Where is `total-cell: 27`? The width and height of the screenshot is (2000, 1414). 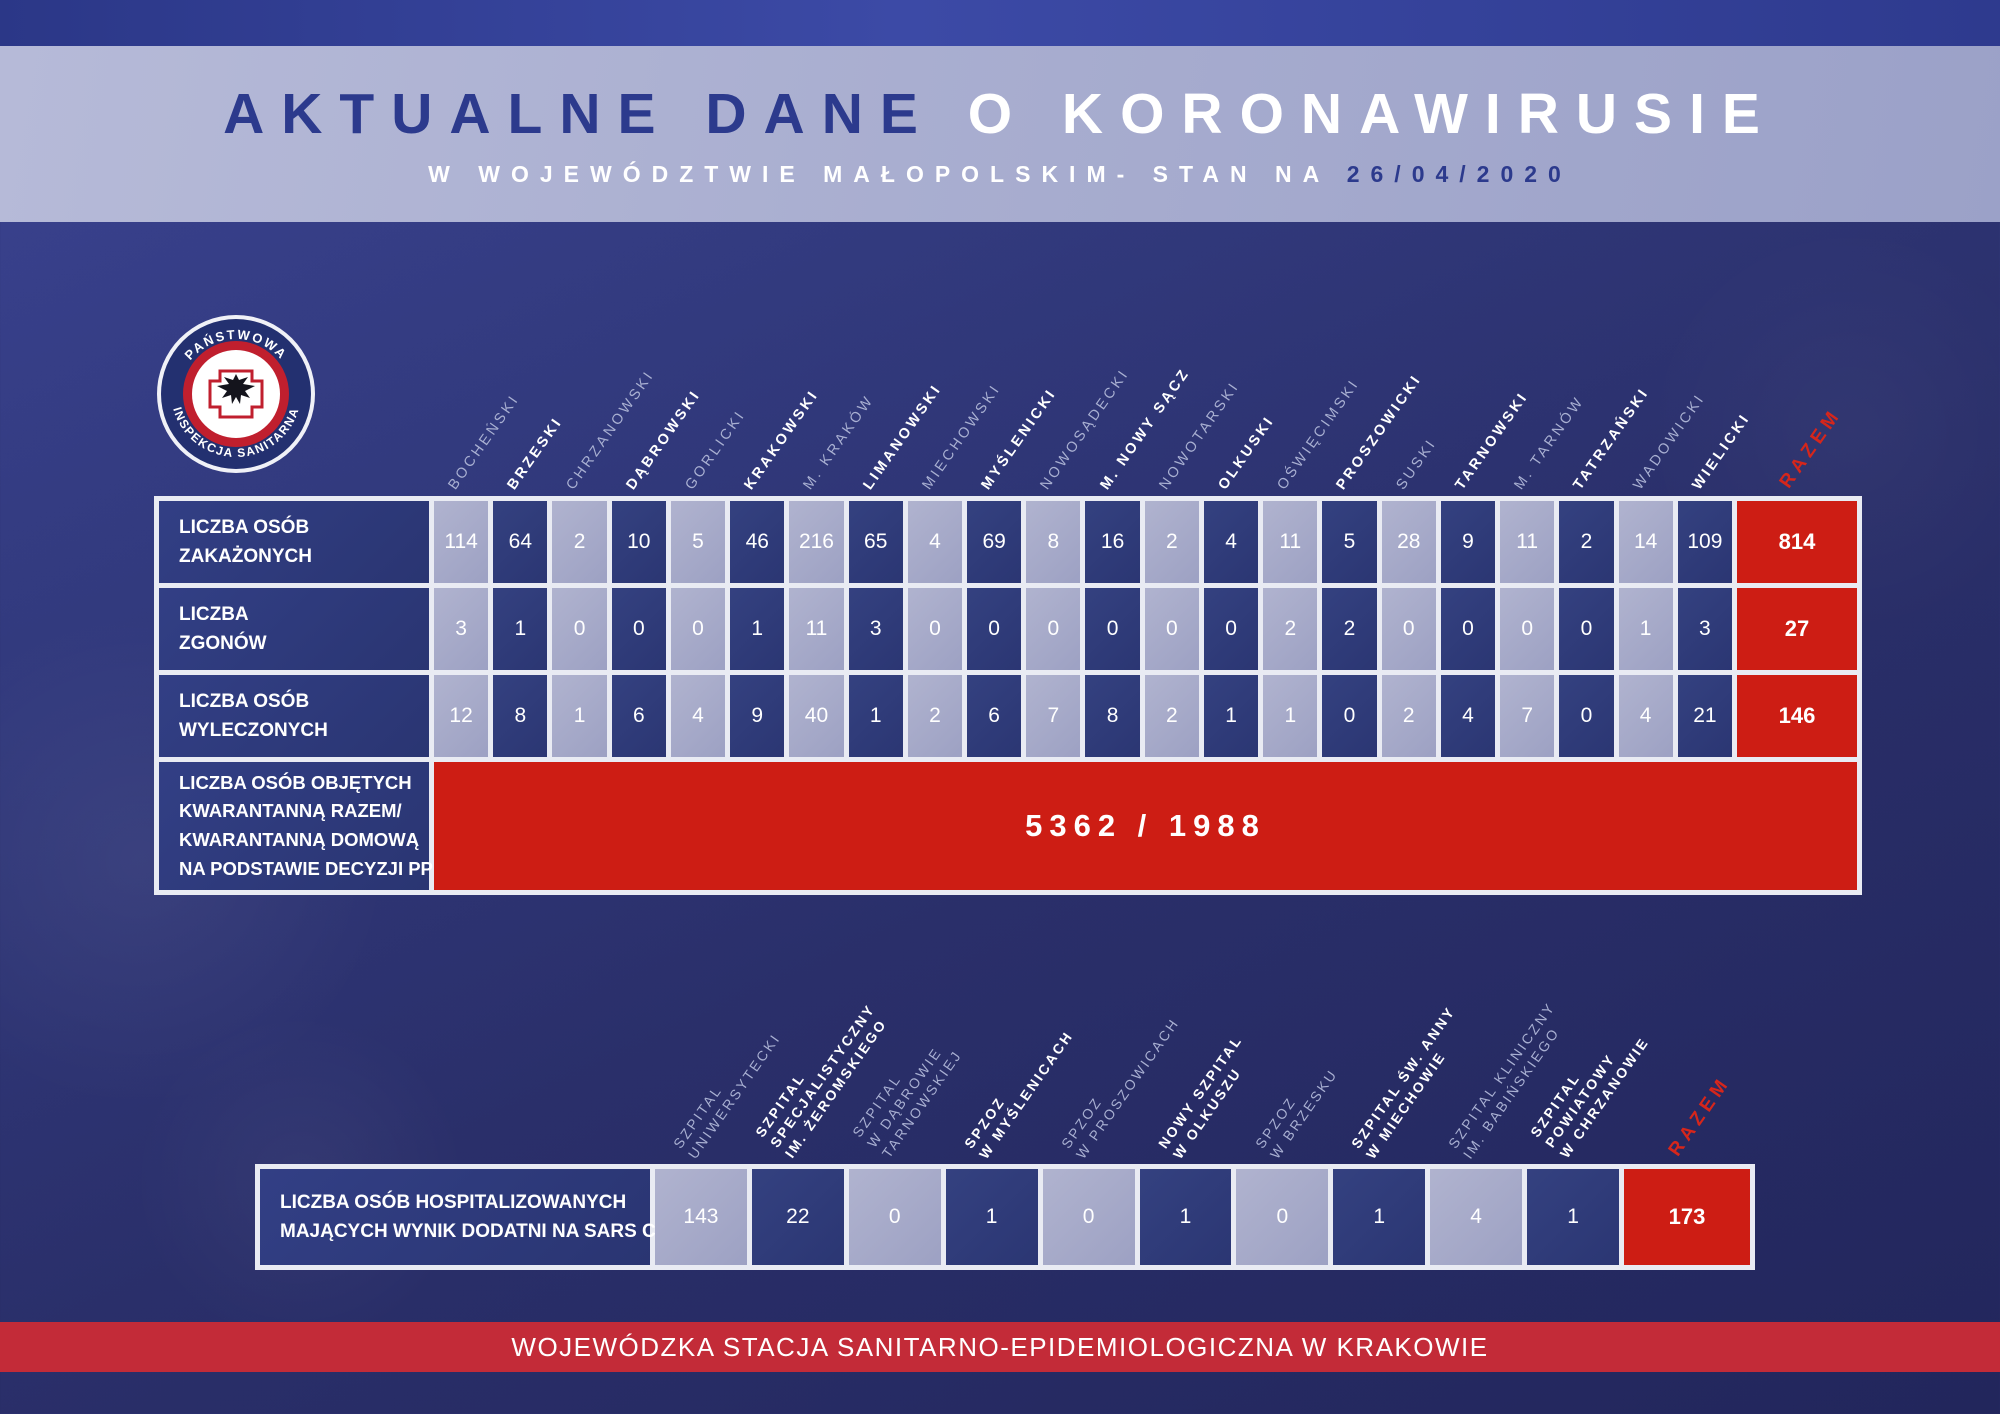 total-cell: 27 is located at coordinates (1796, 629).